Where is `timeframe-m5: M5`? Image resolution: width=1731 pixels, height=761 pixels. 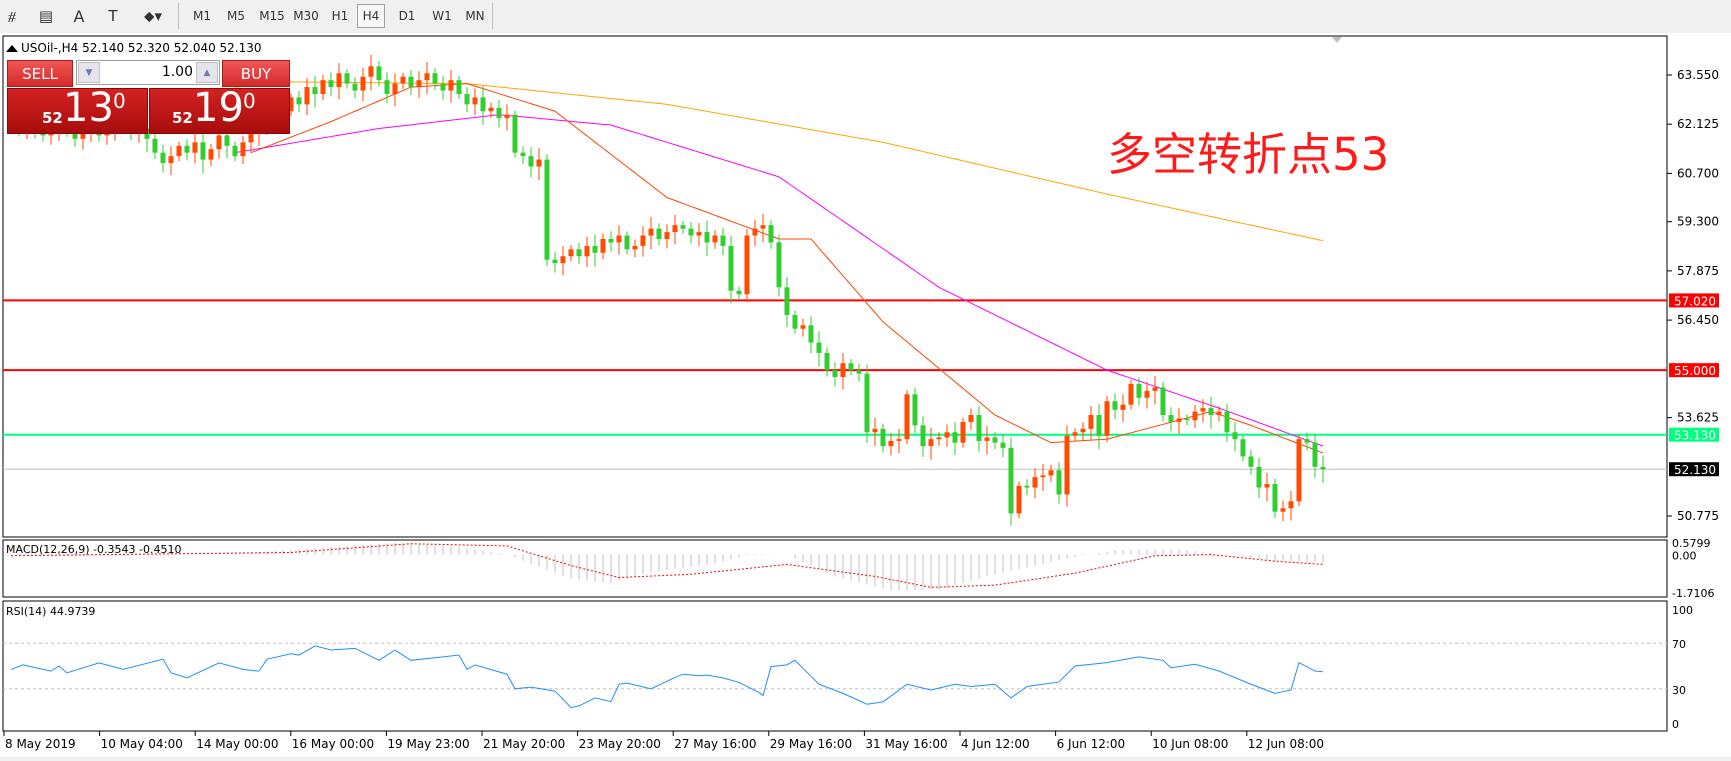
timeframe-m5: M5 is located at coordinates (236, 16).